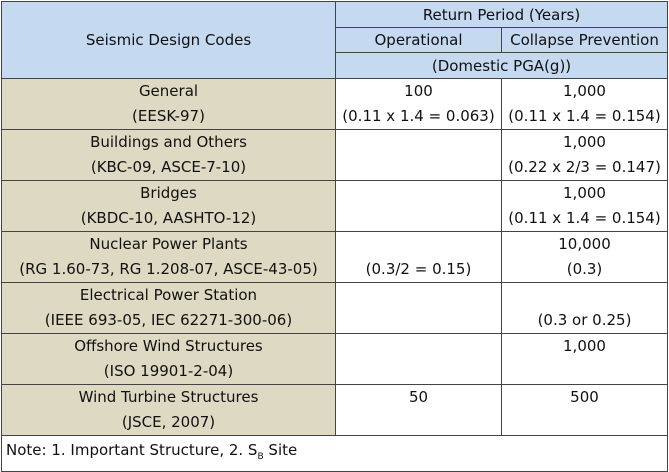  Describe the element at coordinates (584, 320) in the screenshot. I see `collapse-cell-cp2: (0.3 or 0.25)` at that location.